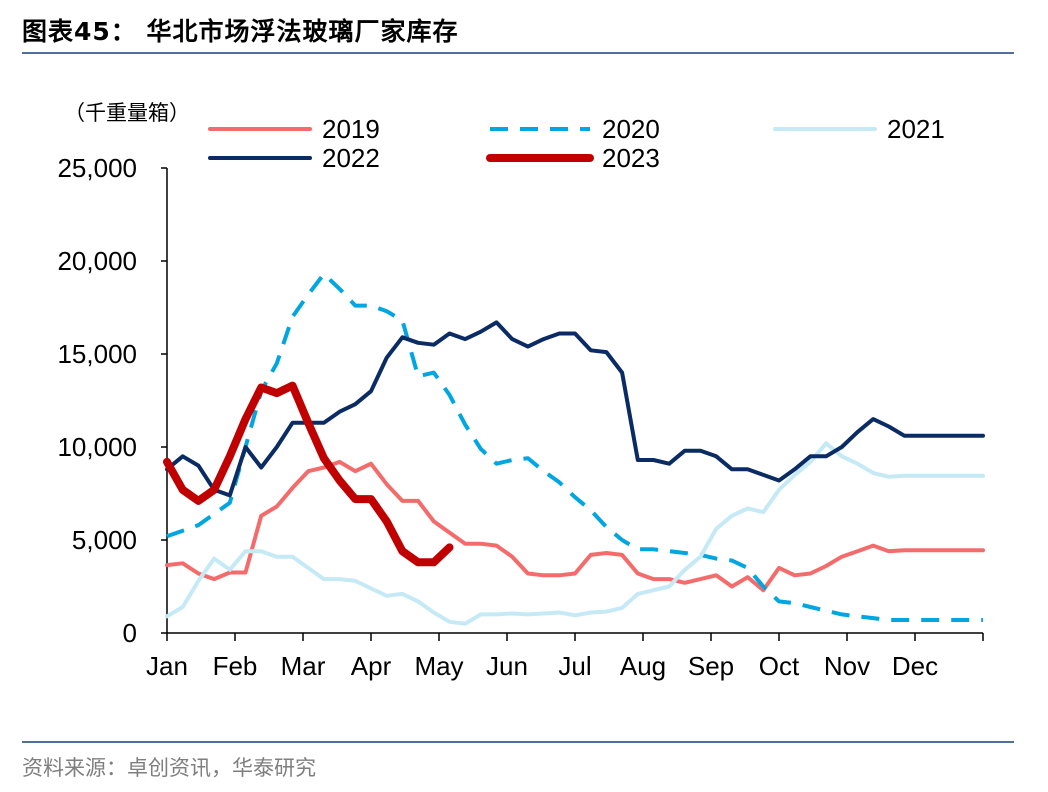 The image size is (1048, 792). What do you see at coordinates (711, 666) in the screenshot?
I see `x-tick-label: Sep` at bounding box center [711, 666].